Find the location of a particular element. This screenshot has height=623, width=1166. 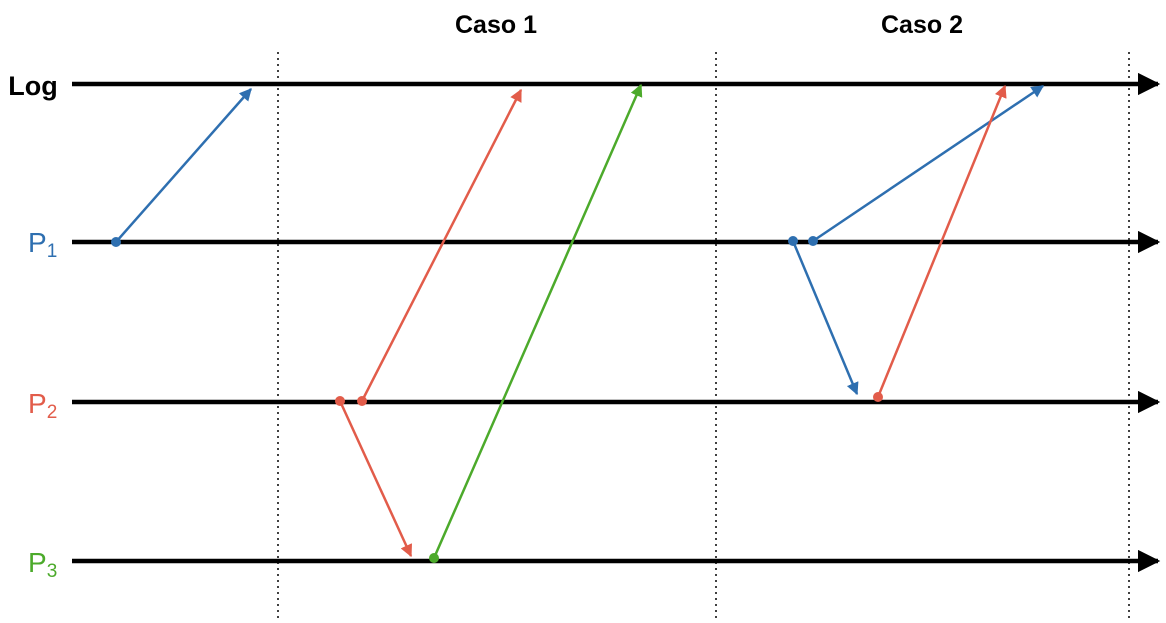

event-dot-p2-send-p3-case1 is located at coordinates (340, 401).